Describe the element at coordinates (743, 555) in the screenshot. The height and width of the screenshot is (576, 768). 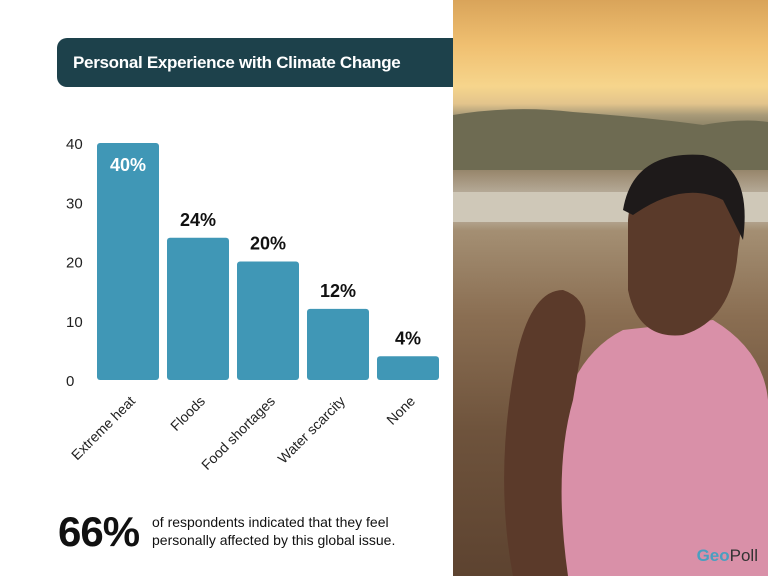
I see `logo-suffix: Poll` at that location.